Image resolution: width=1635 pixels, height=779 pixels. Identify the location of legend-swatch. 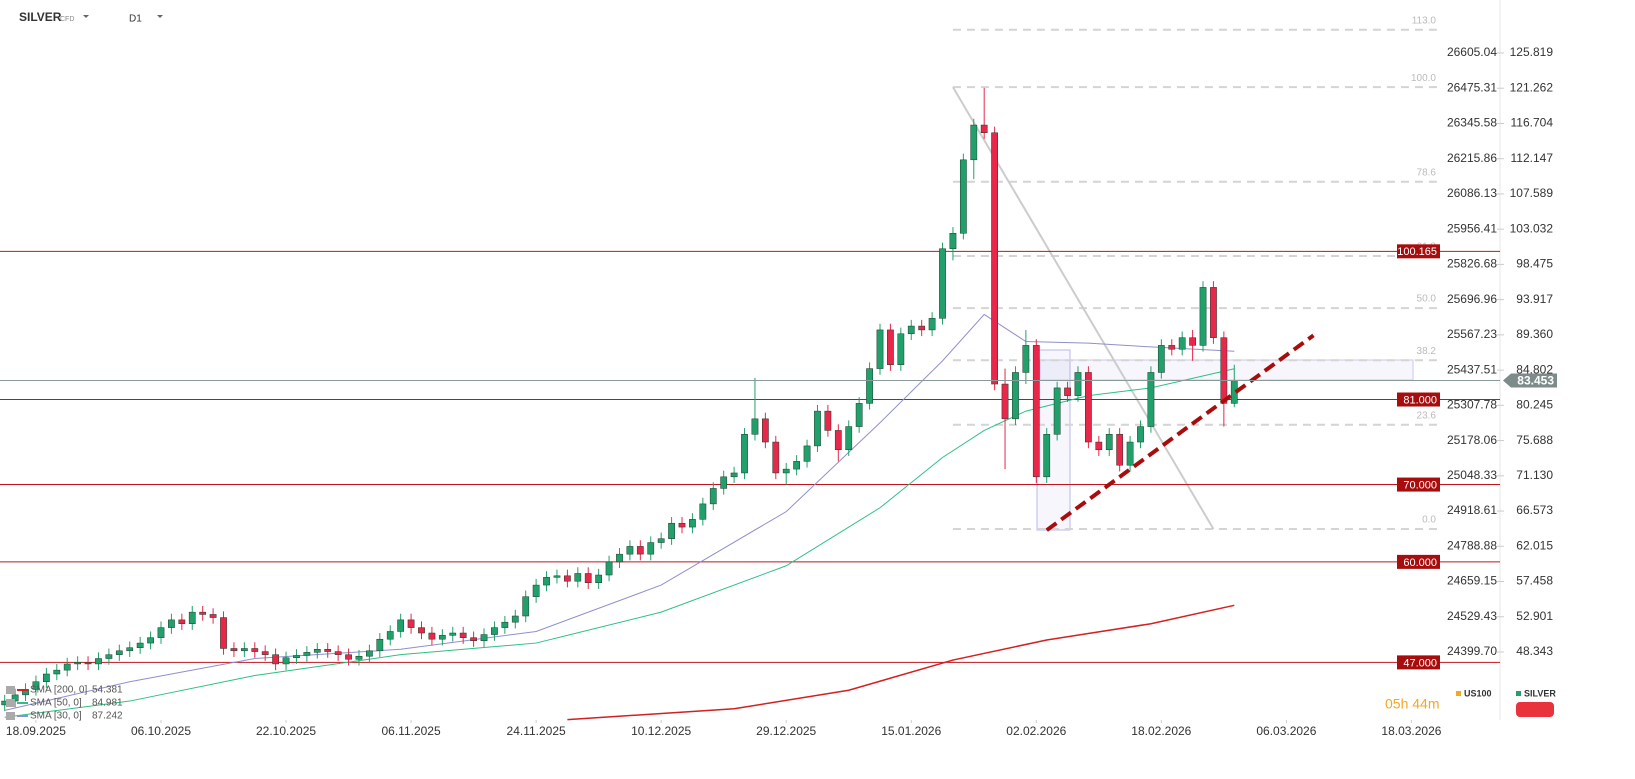
(1518, 693).